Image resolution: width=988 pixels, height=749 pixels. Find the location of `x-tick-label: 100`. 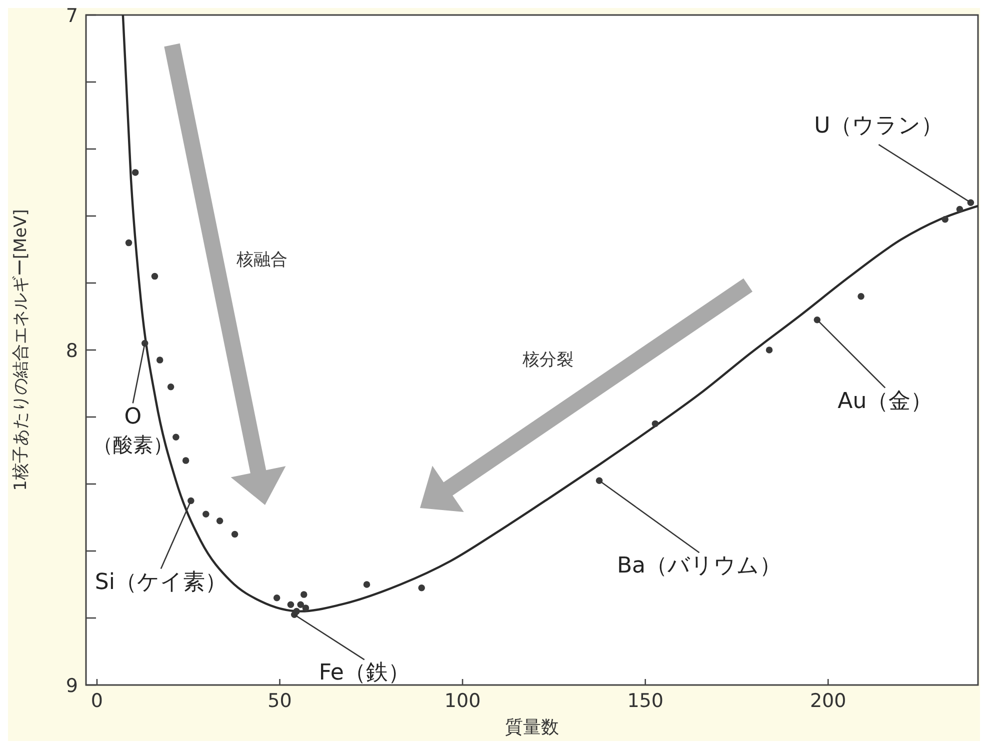

x-tick-label: 100 is located at coordinates (462, 701).